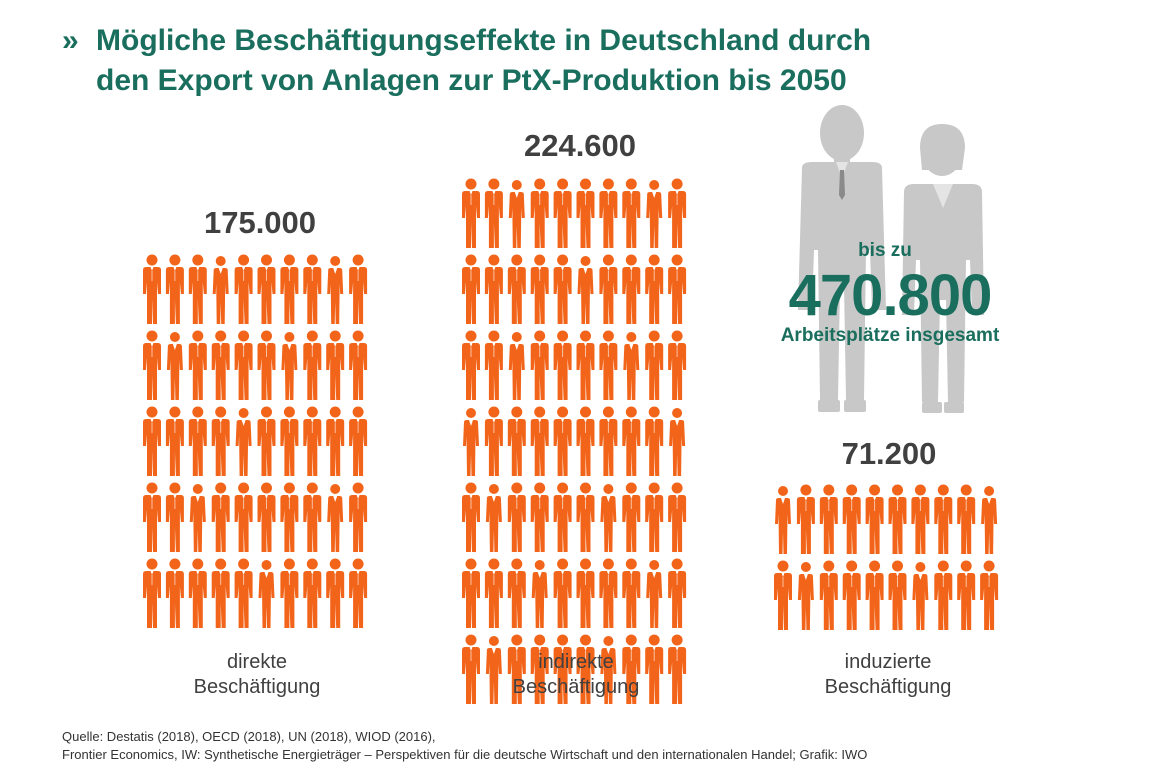 This screenshot has width=1170, height=780. What do you see at coordinates (943, 268) in the screenshot?
I see `female-figure-icon` at bounding box center [943, 268].